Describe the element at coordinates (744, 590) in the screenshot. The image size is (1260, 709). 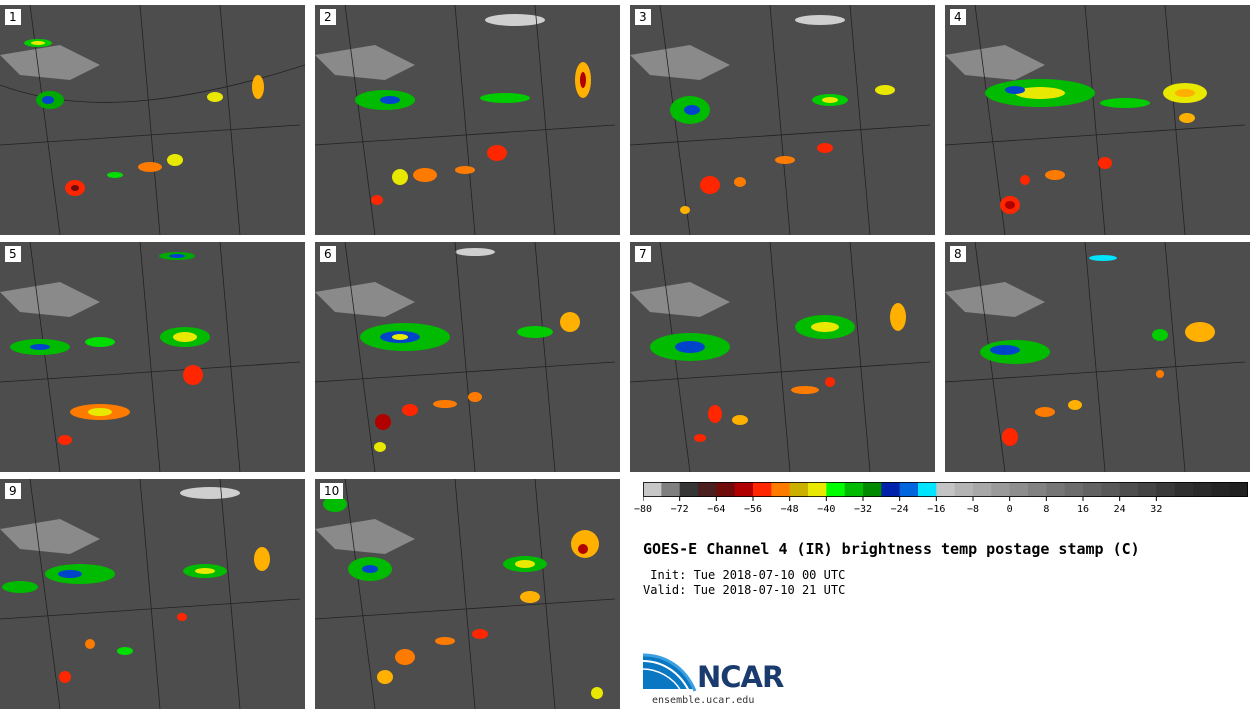
I see `valid-time: Valid: Tue 2018-07-10 21 UTC` at that location.